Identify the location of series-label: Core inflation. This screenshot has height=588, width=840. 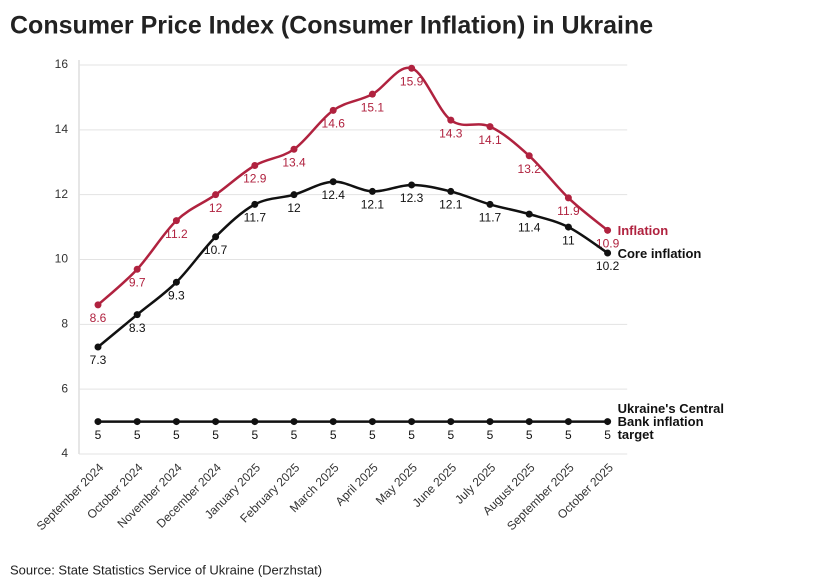
(659, 253).